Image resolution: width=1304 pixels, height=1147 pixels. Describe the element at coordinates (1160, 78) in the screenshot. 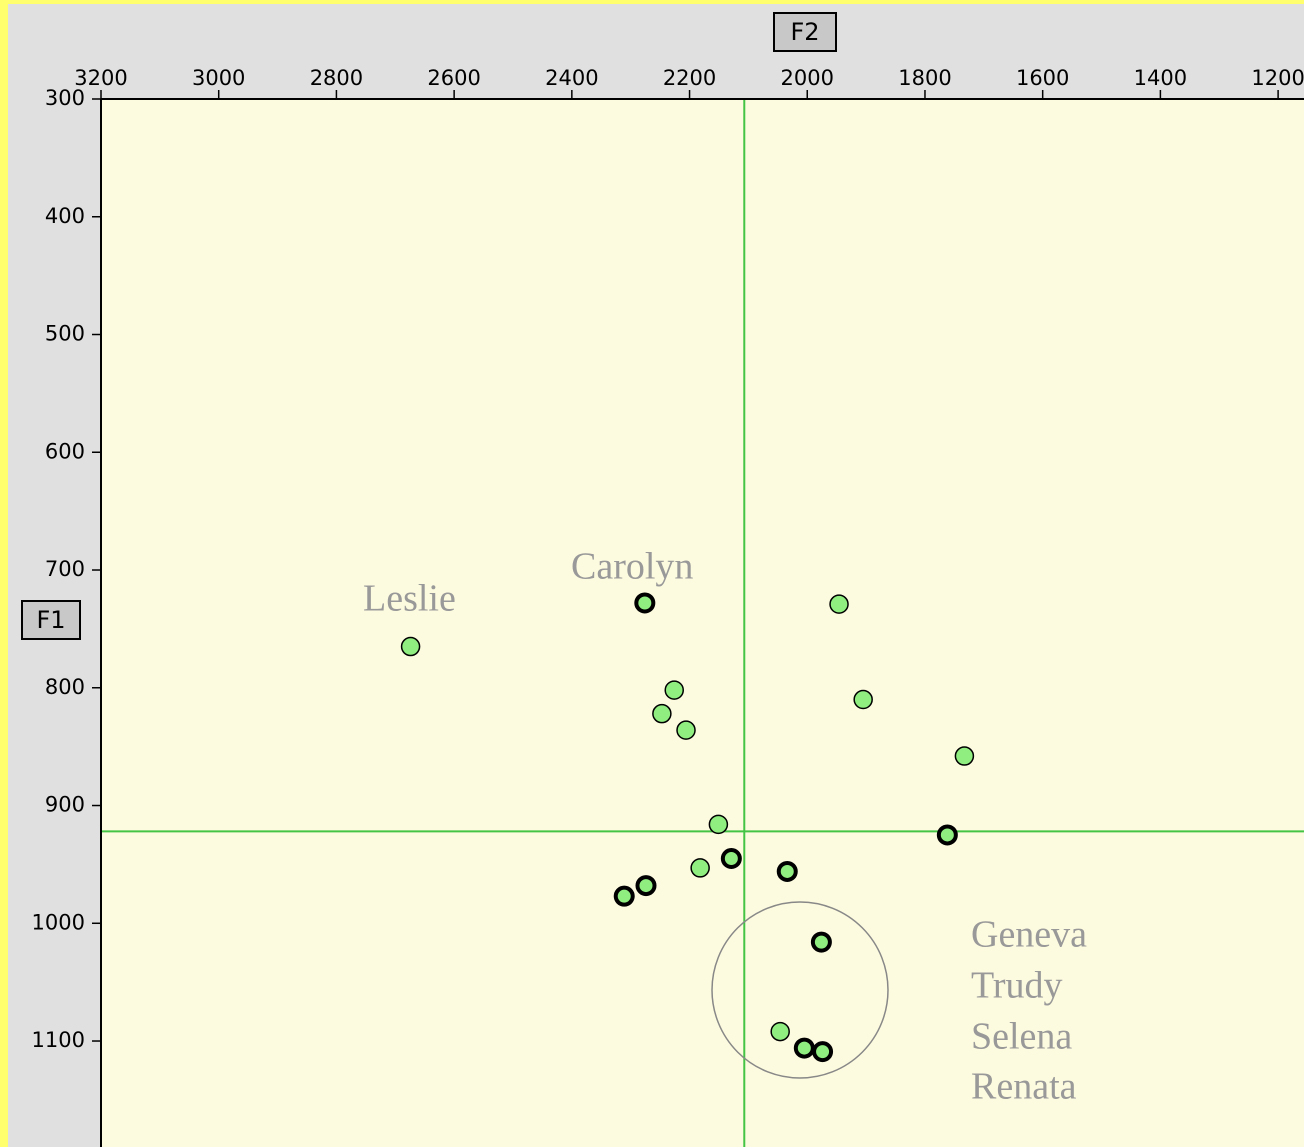

I see `x-tick-label: 1400` at that location.